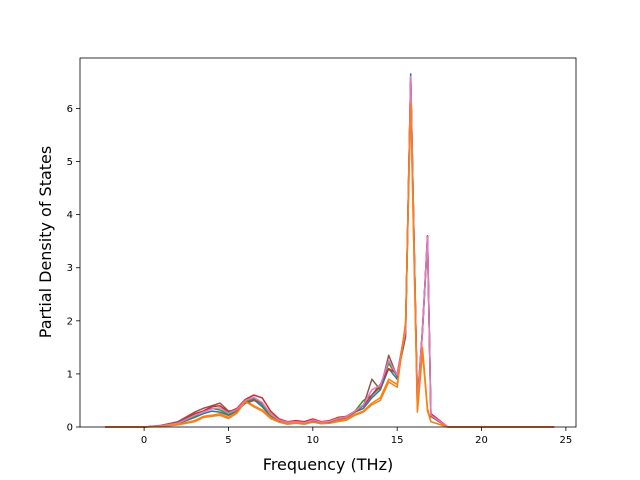 The height and width of the screenshot is (480, 640). What do you see at coordinates (70, 374) in the screenshot?
I see `y-tick-label: 1` at bounding box center [70, 374].